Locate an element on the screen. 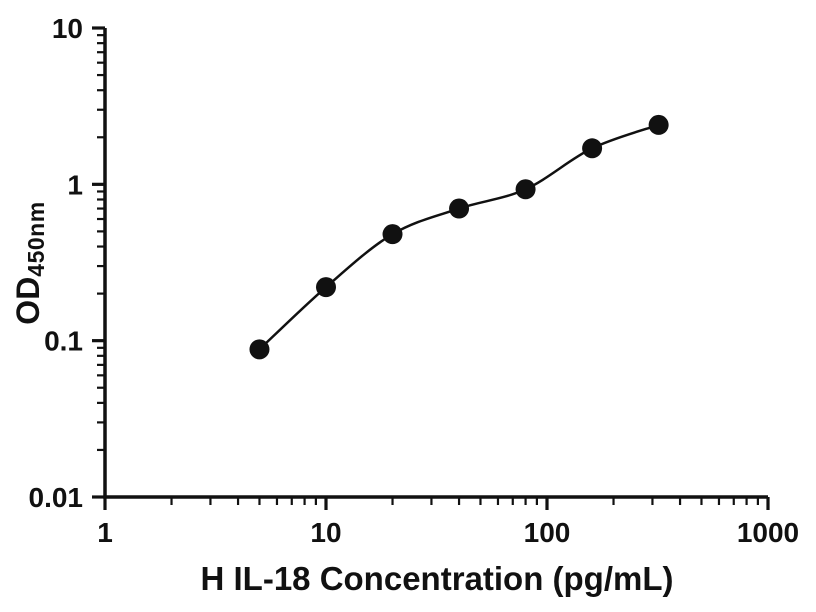  y-tick-label: 1 is located at coordinates (75, 184).